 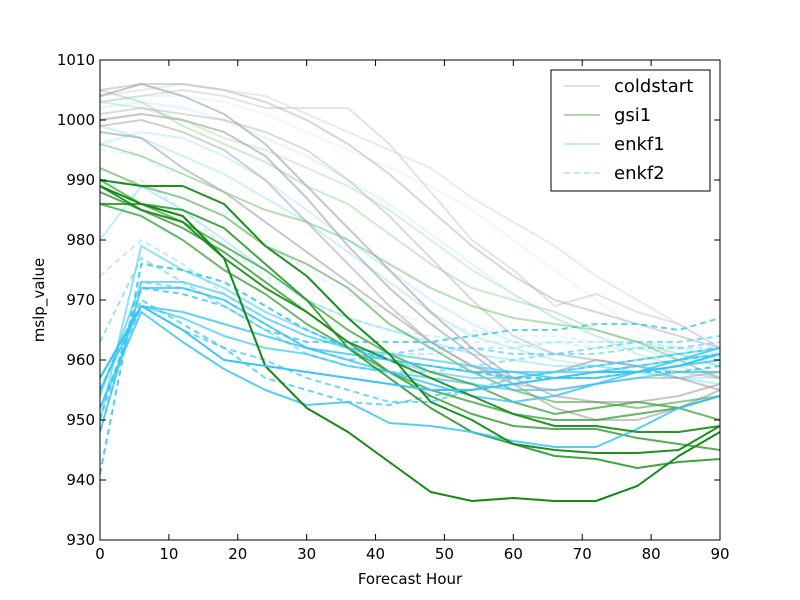 What do you see at coordinates (719, 554) in the screenshot?
I see `x-tick-label: 90` at bounding box center [719, 554].